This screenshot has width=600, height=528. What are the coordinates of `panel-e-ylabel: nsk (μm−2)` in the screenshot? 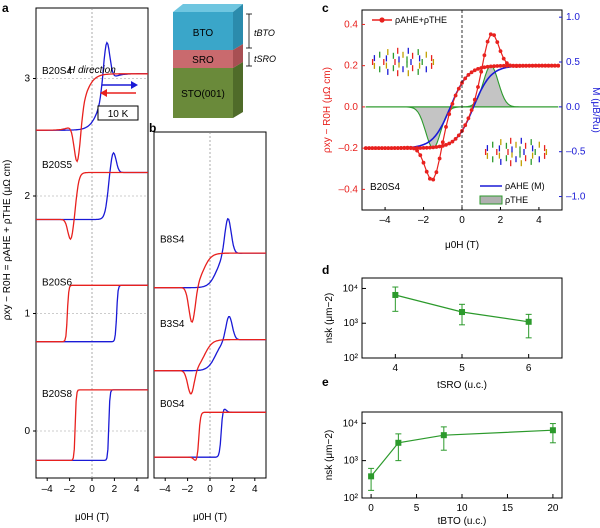 It's located at (329, 455).